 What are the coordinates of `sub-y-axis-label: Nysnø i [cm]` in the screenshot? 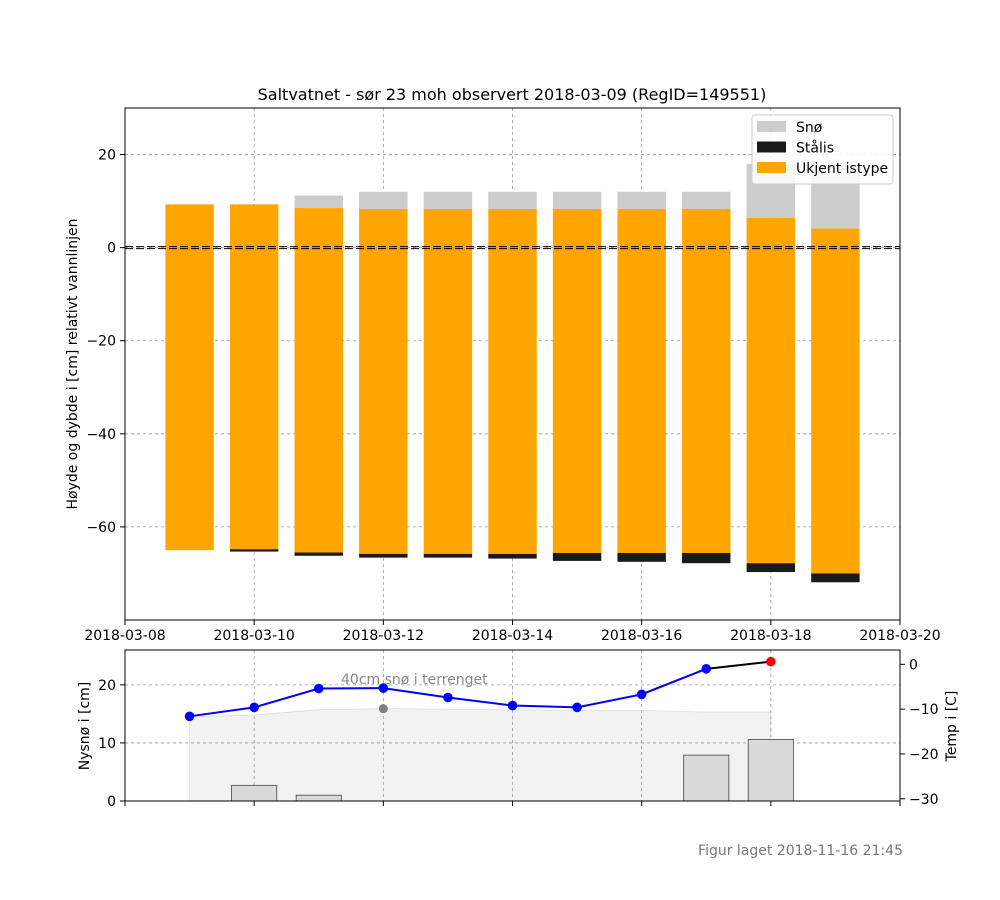 It's located at (85, 726).